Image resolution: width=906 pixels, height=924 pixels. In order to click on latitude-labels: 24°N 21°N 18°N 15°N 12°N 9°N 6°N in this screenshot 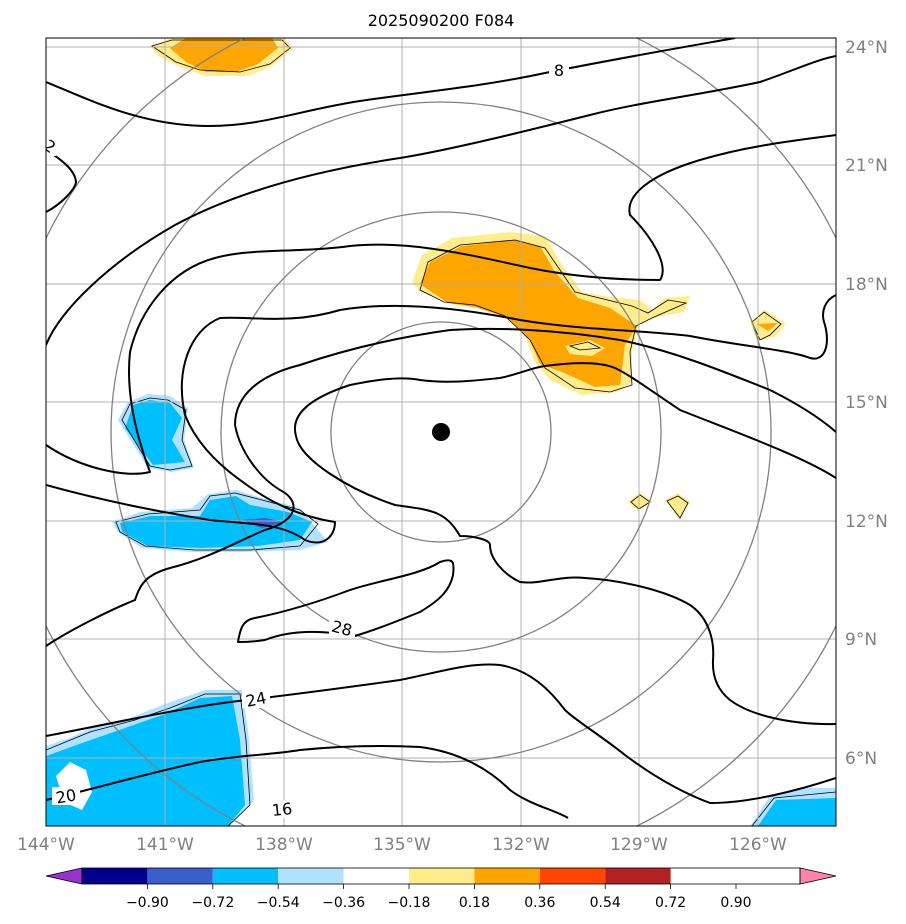, I will do `click(866, 403)`.